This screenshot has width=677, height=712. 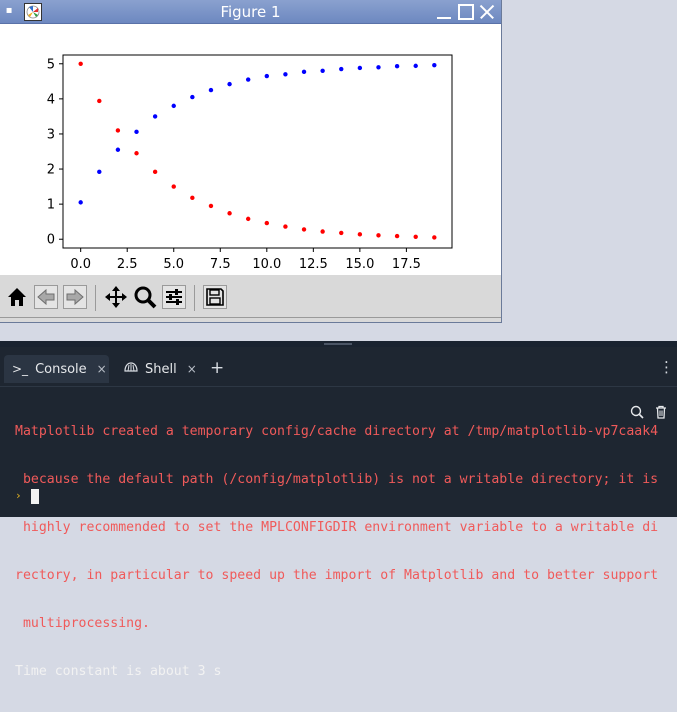 I want to click on y-tick-label: 1, so click(x=51, y=205).